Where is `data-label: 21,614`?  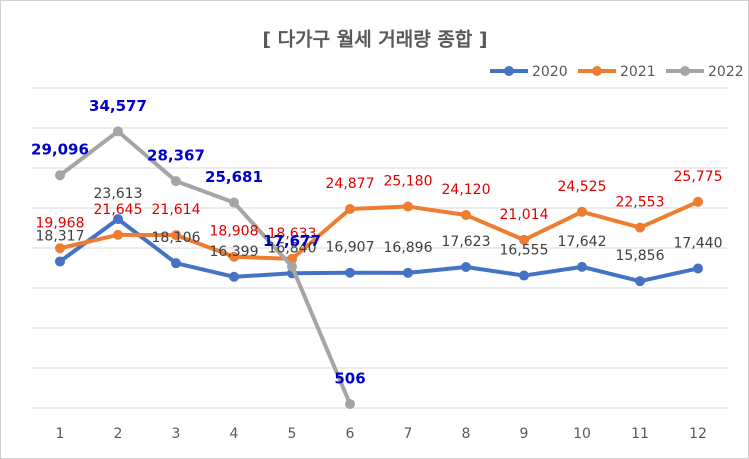 data-label: 21,614 is located at coordinates (176, 210).